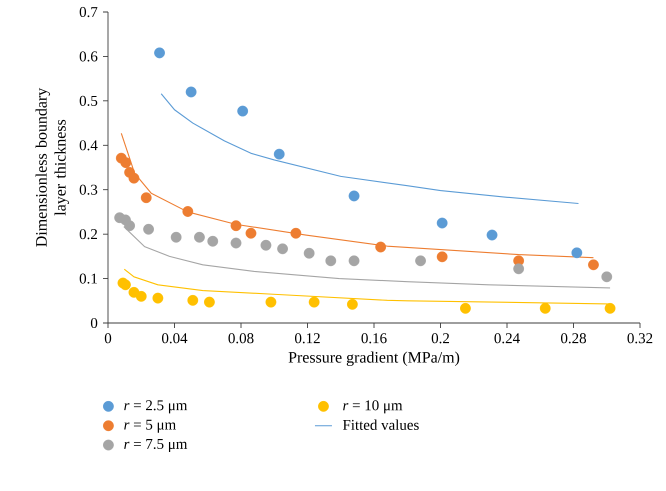  Describe the element at coordinates (241, 338) in the screenshot. I see `x-tick-label: 0.08` at that location.